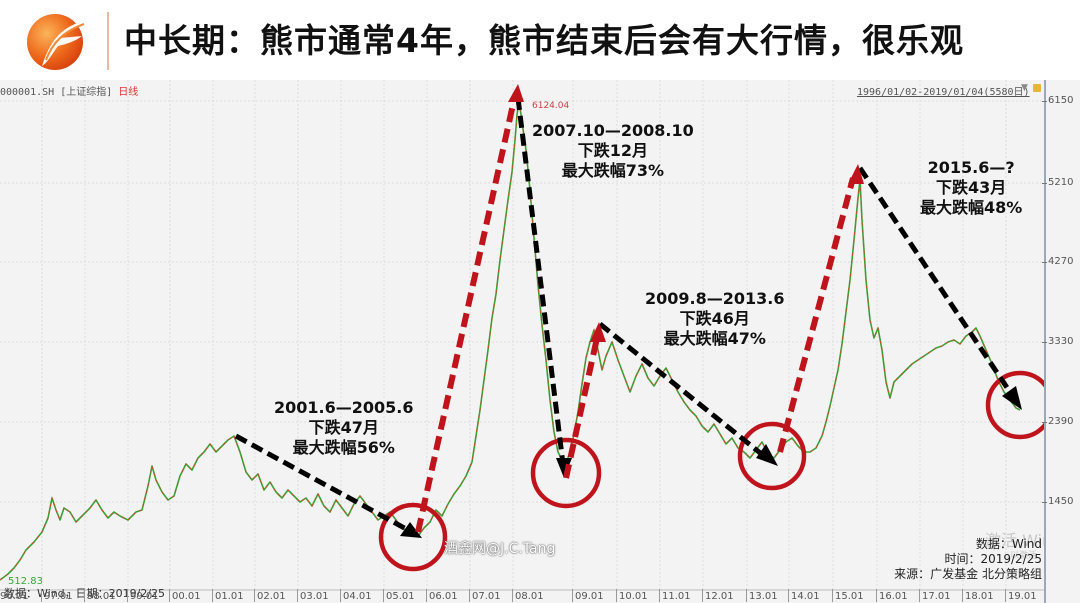 The height and width of the screenshot is (603, 1080). What do you see at coordinates (485, 595) in the screenshot?
I see `x-tick: 07.01` at bounding box center [485, 595].